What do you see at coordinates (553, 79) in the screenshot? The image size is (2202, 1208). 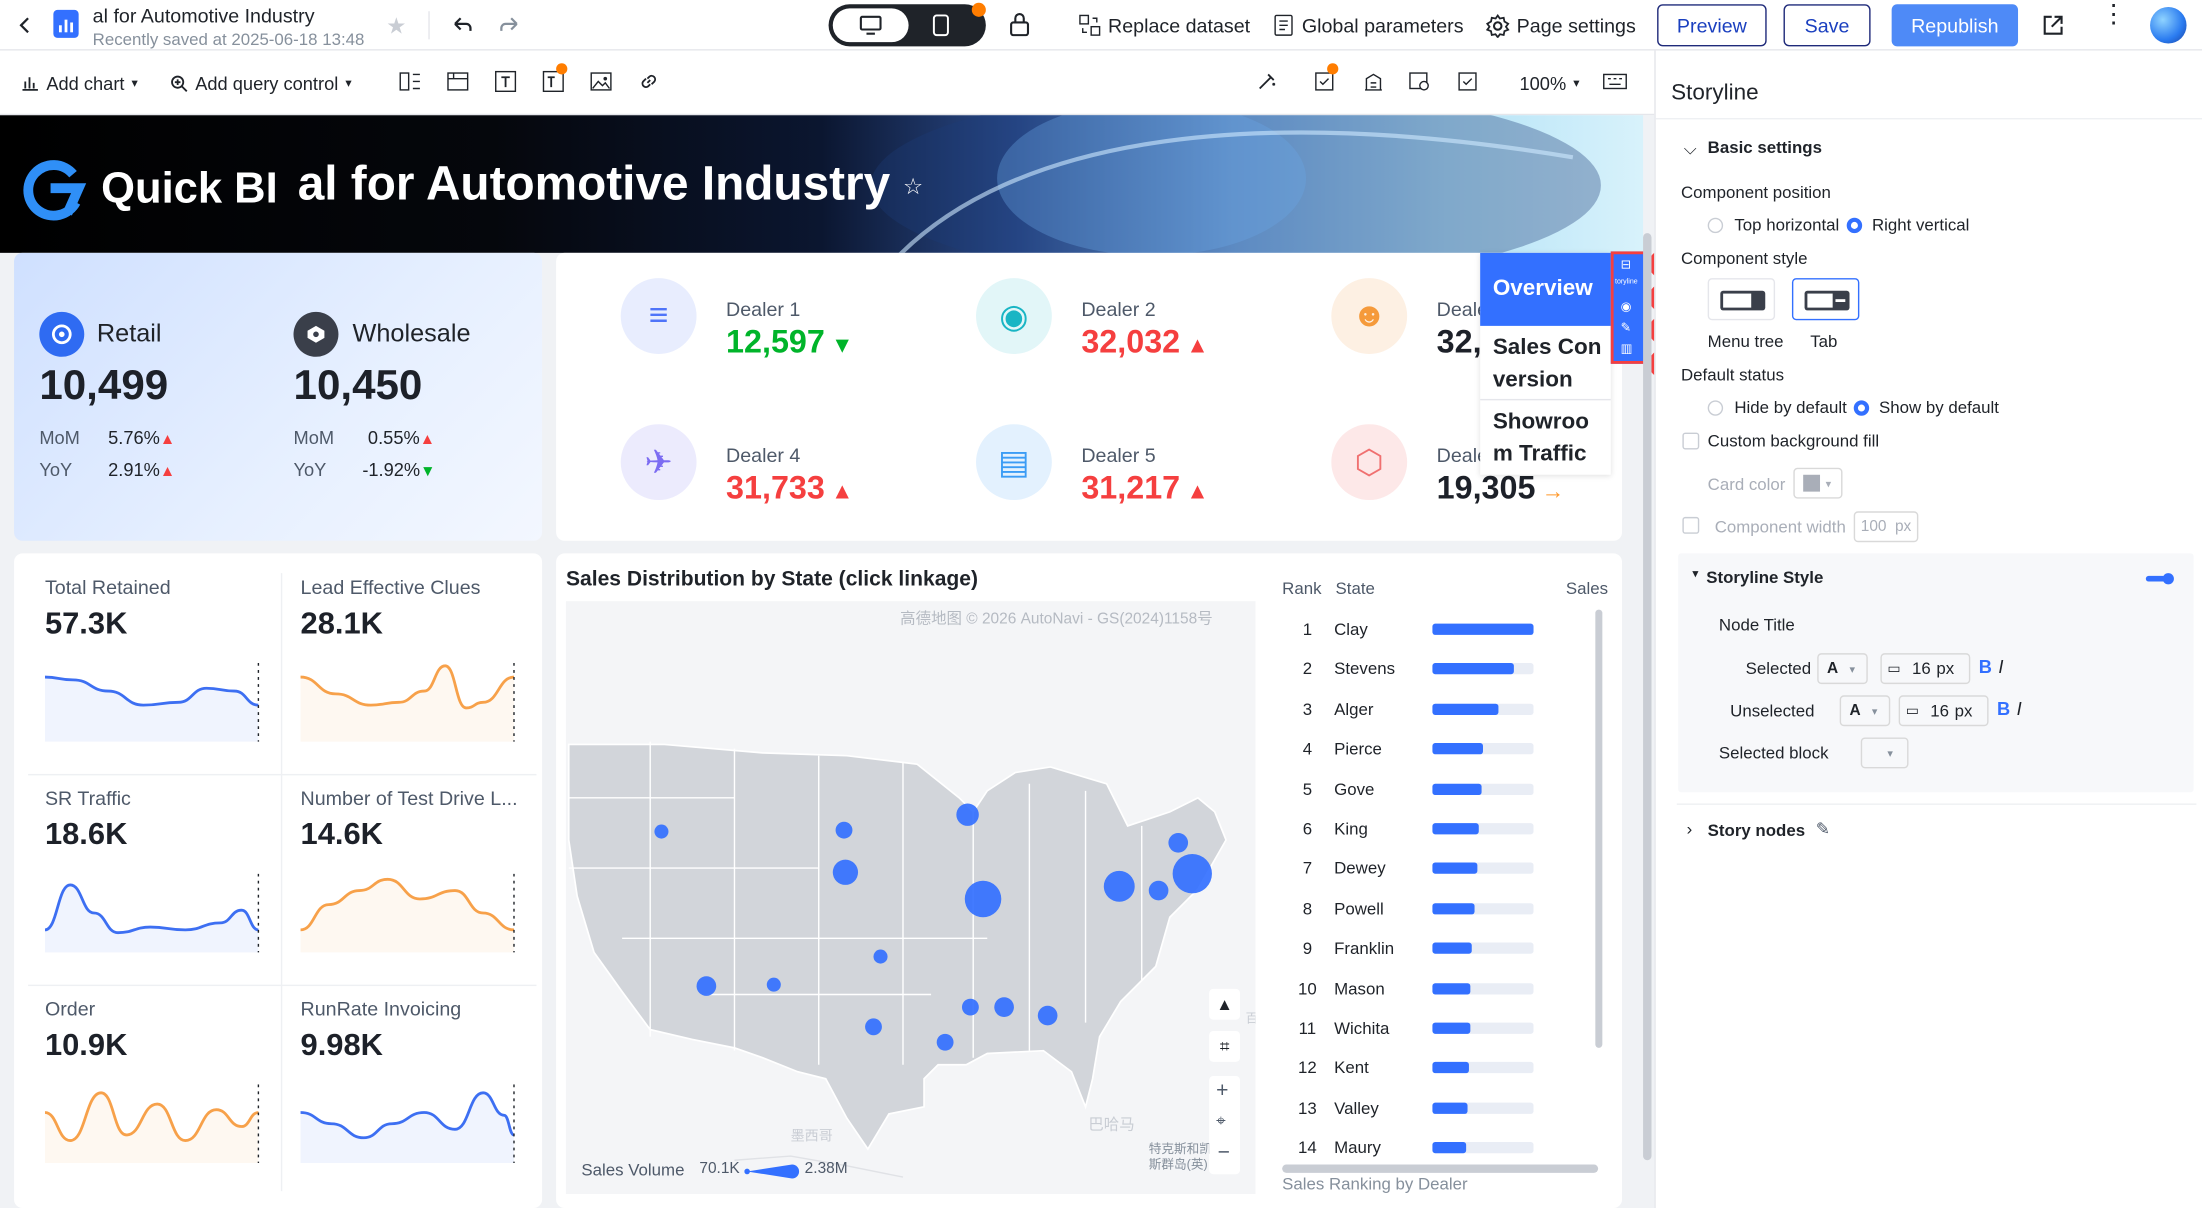 I see `rich-text-icon` at bounding box center [553, 79].